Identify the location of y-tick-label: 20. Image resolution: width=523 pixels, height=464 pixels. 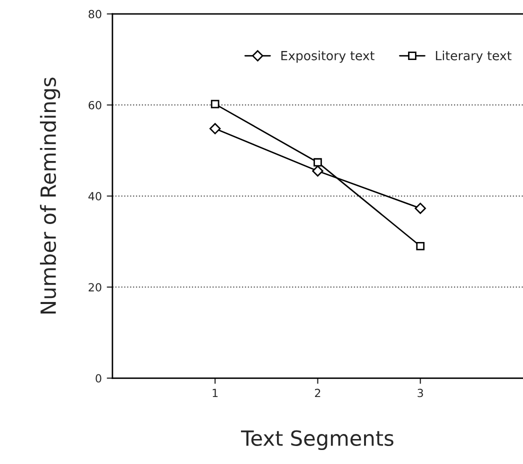
(95, 287).